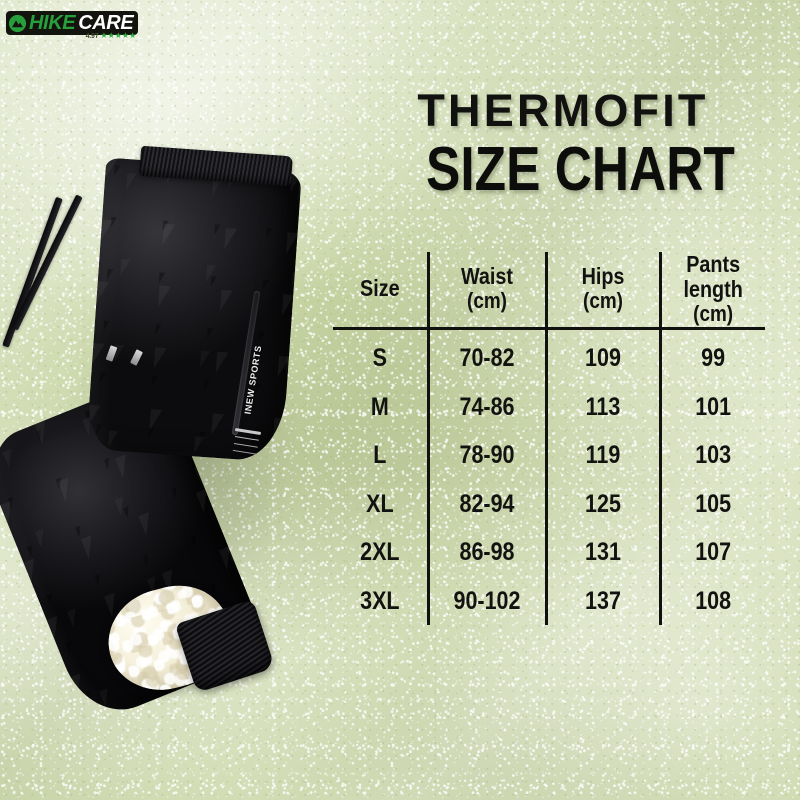  What do you see at coordinates (713, 358) in the screenshot?
I see `cell-length: 99` at bounding box center [713, 358].